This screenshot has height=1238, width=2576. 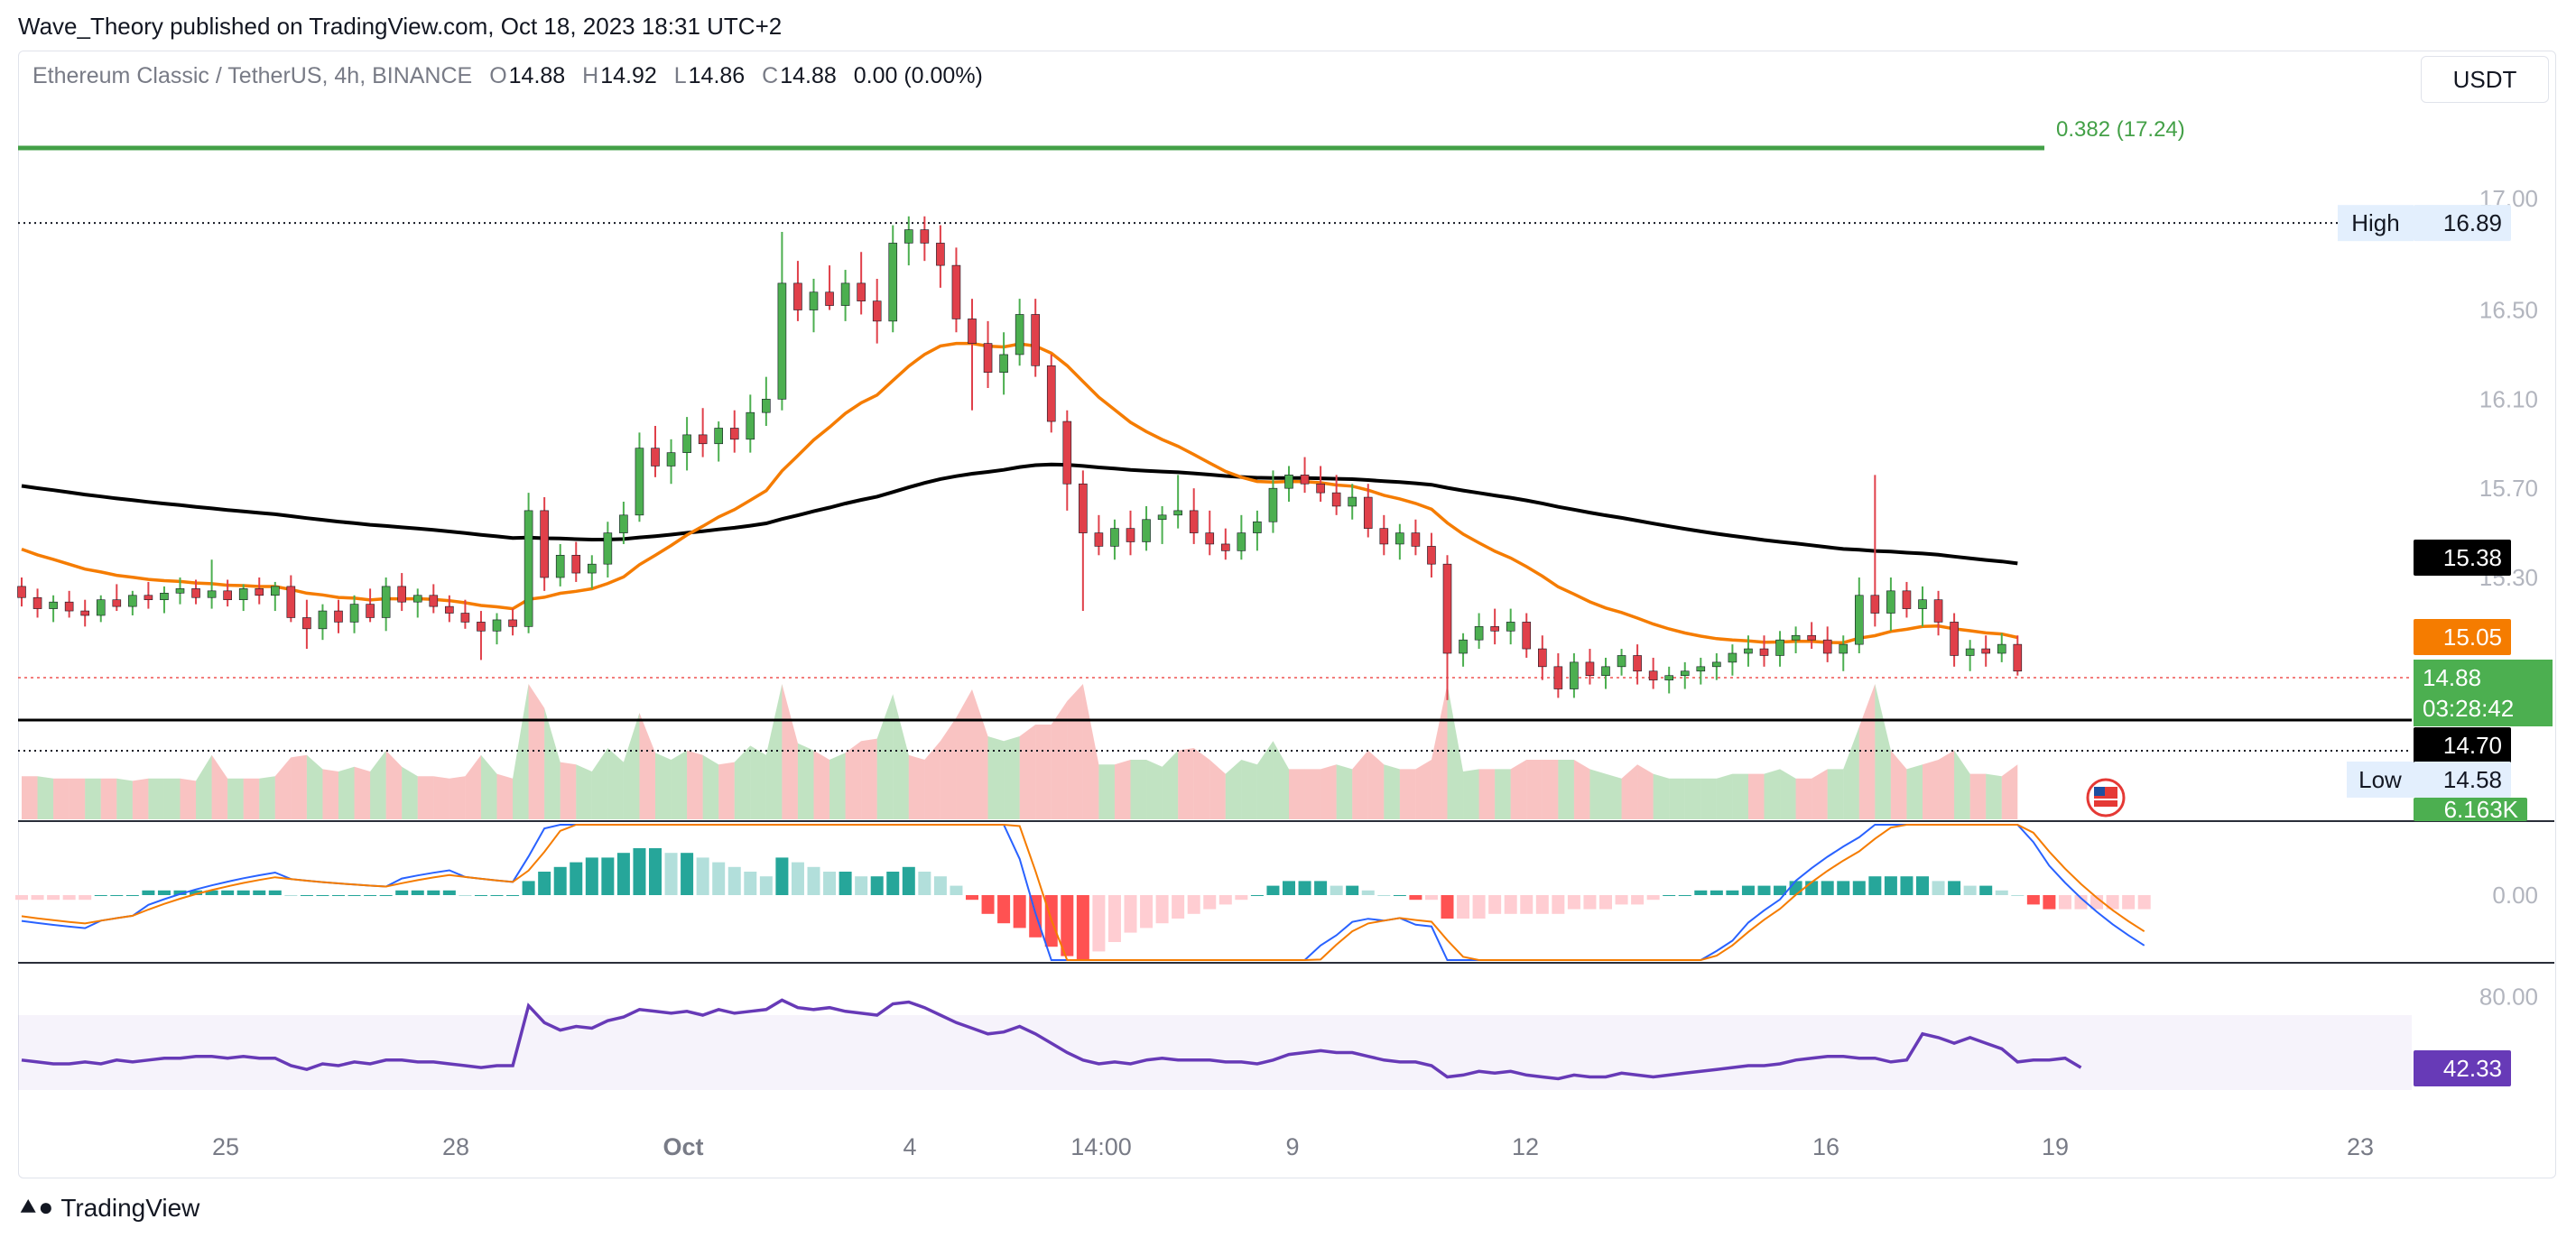 I want to click on us-flag-icon, so click(x=2106, y=798).